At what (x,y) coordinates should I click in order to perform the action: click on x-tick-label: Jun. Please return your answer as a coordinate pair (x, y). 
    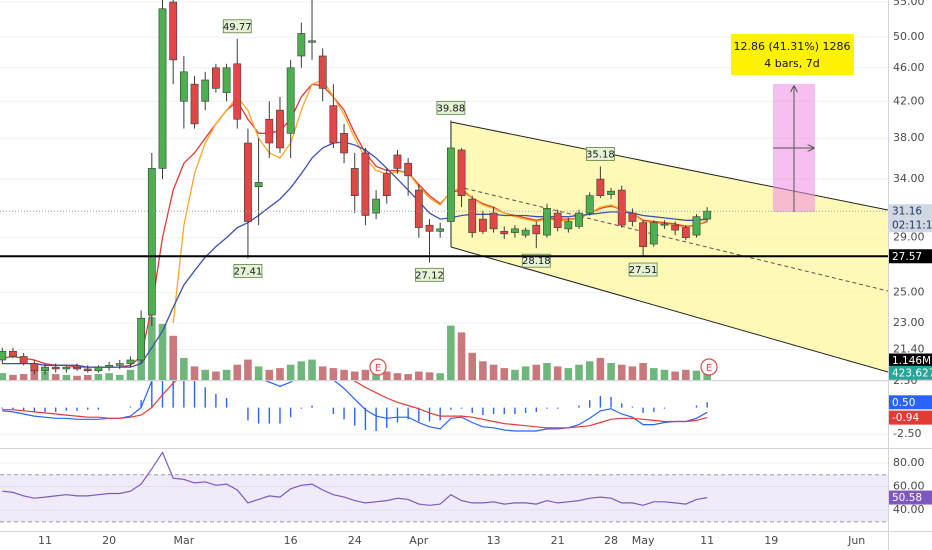
    Looking at the image, I should click on (856, 540).